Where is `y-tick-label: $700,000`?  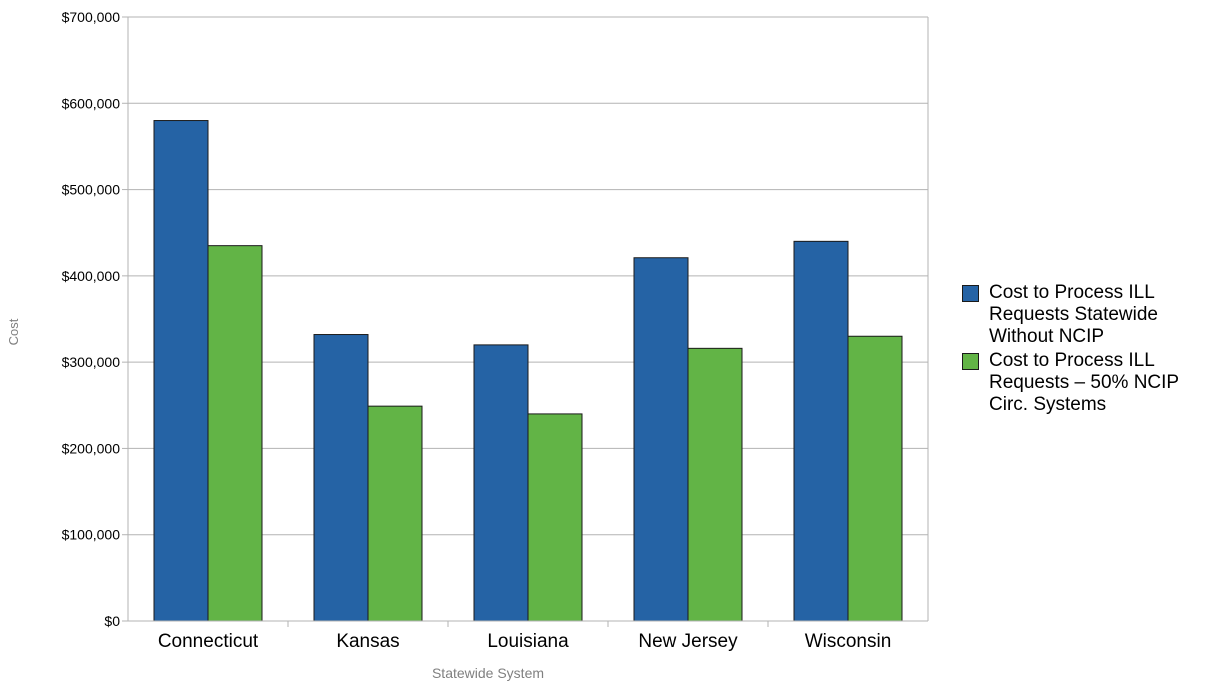
y-tick-label: $700,000 is located at coordinates (91, 17).